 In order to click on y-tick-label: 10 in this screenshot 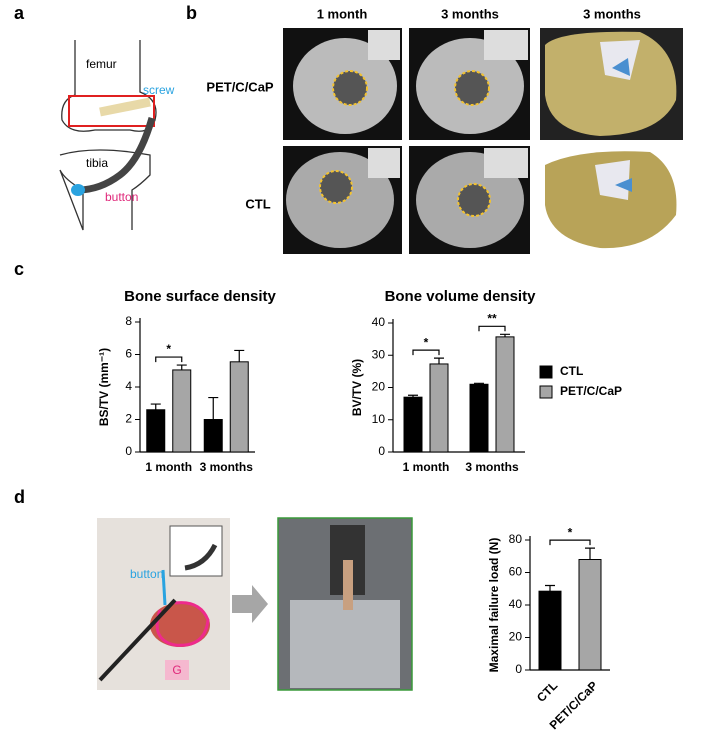, I will do `click(379, 419)`.